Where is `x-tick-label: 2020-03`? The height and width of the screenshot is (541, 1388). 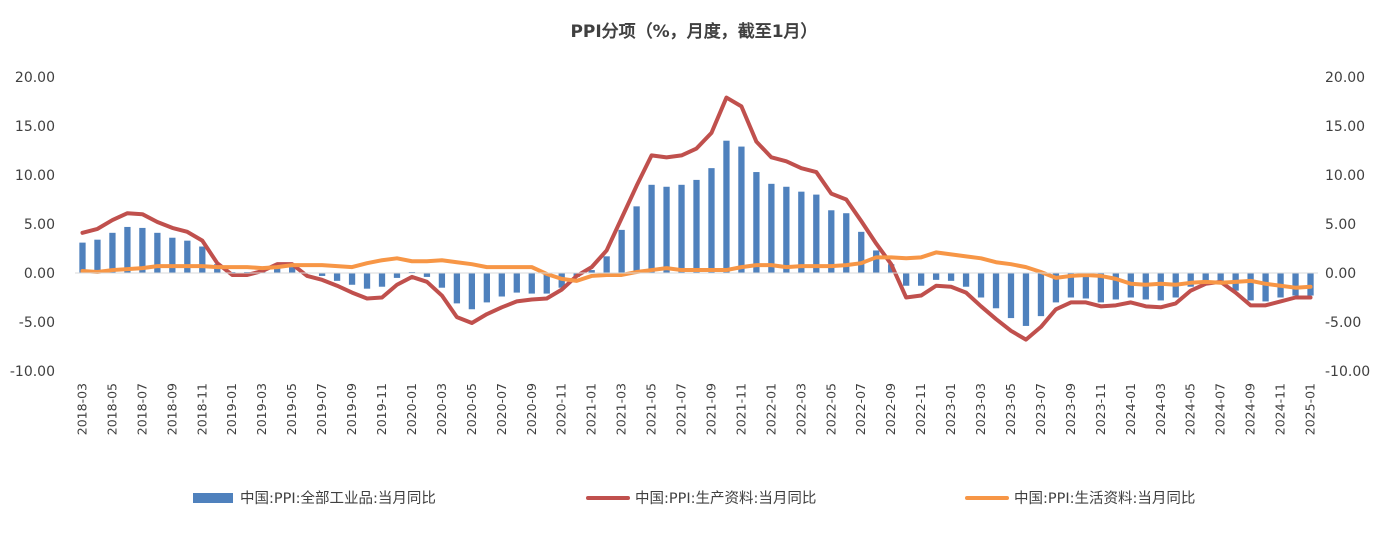
x-tick-label: 2020-03 is located at coordinates (441, 409).